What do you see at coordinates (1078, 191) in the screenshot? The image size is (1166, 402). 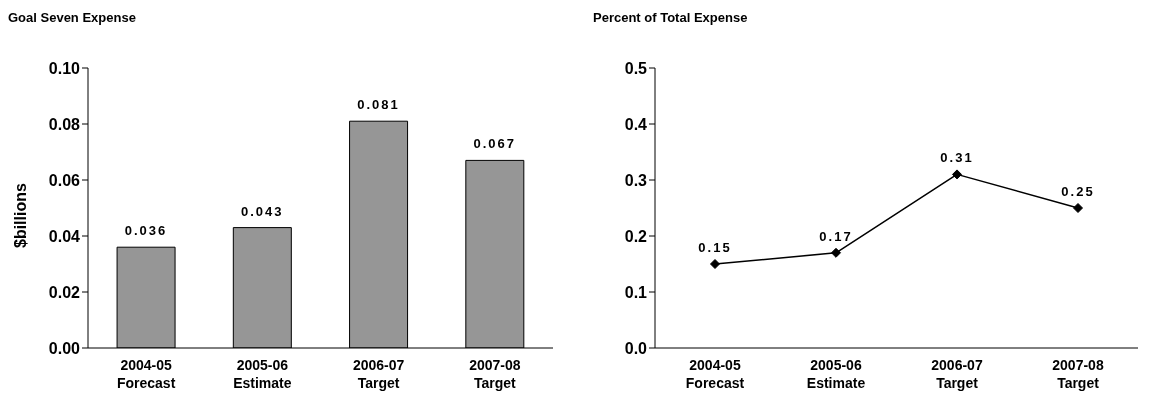 I see `data-label: 0.25` at bounding box center [1078, 191].